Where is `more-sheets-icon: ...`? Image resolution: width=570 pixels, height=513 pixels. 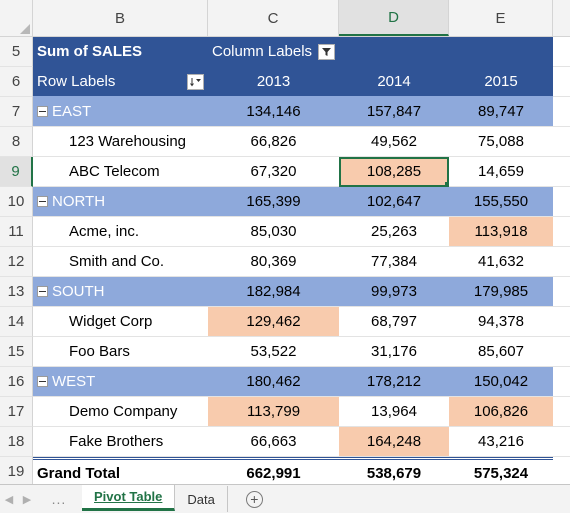
more-sheets-icon: ... is located at coordinates (59, 499).